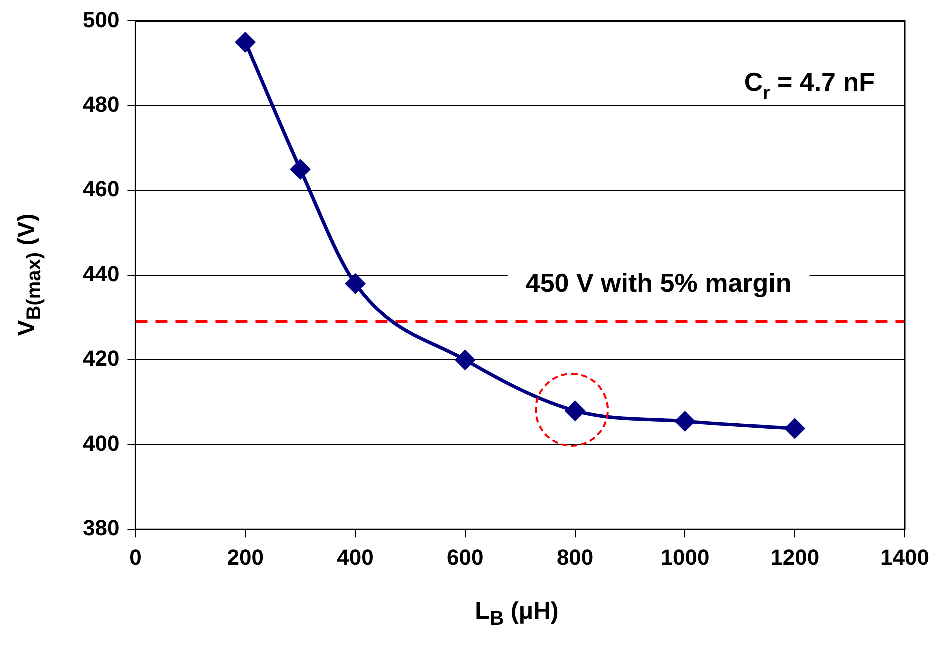 This screenshot has height=650, width=945. What do you see at coordinates (685, 557) in the screenshot?
I see `x-tick-label: 1000` at bounding box center [685, 557].